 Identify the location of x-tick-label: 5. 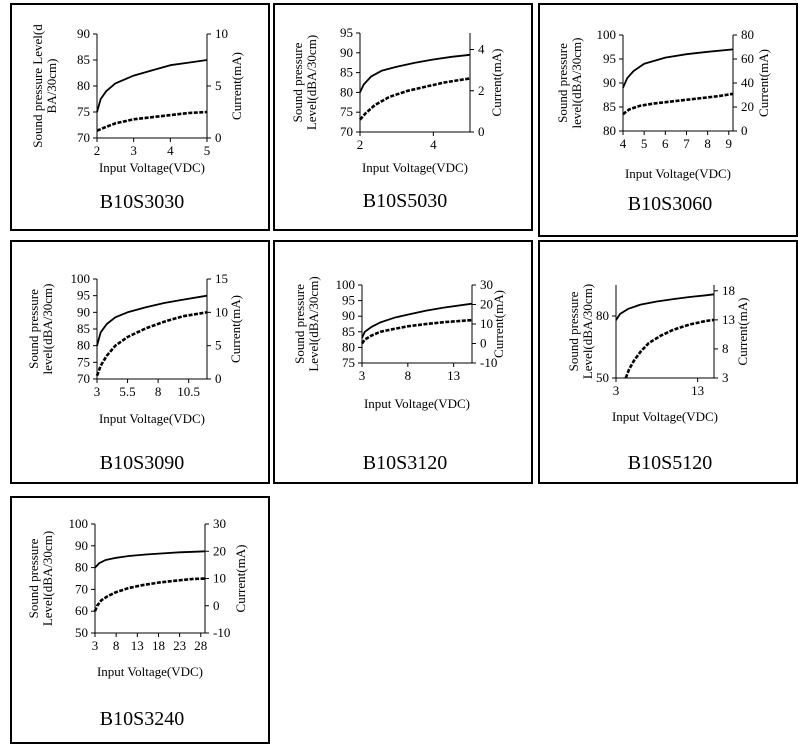
(207, 150).